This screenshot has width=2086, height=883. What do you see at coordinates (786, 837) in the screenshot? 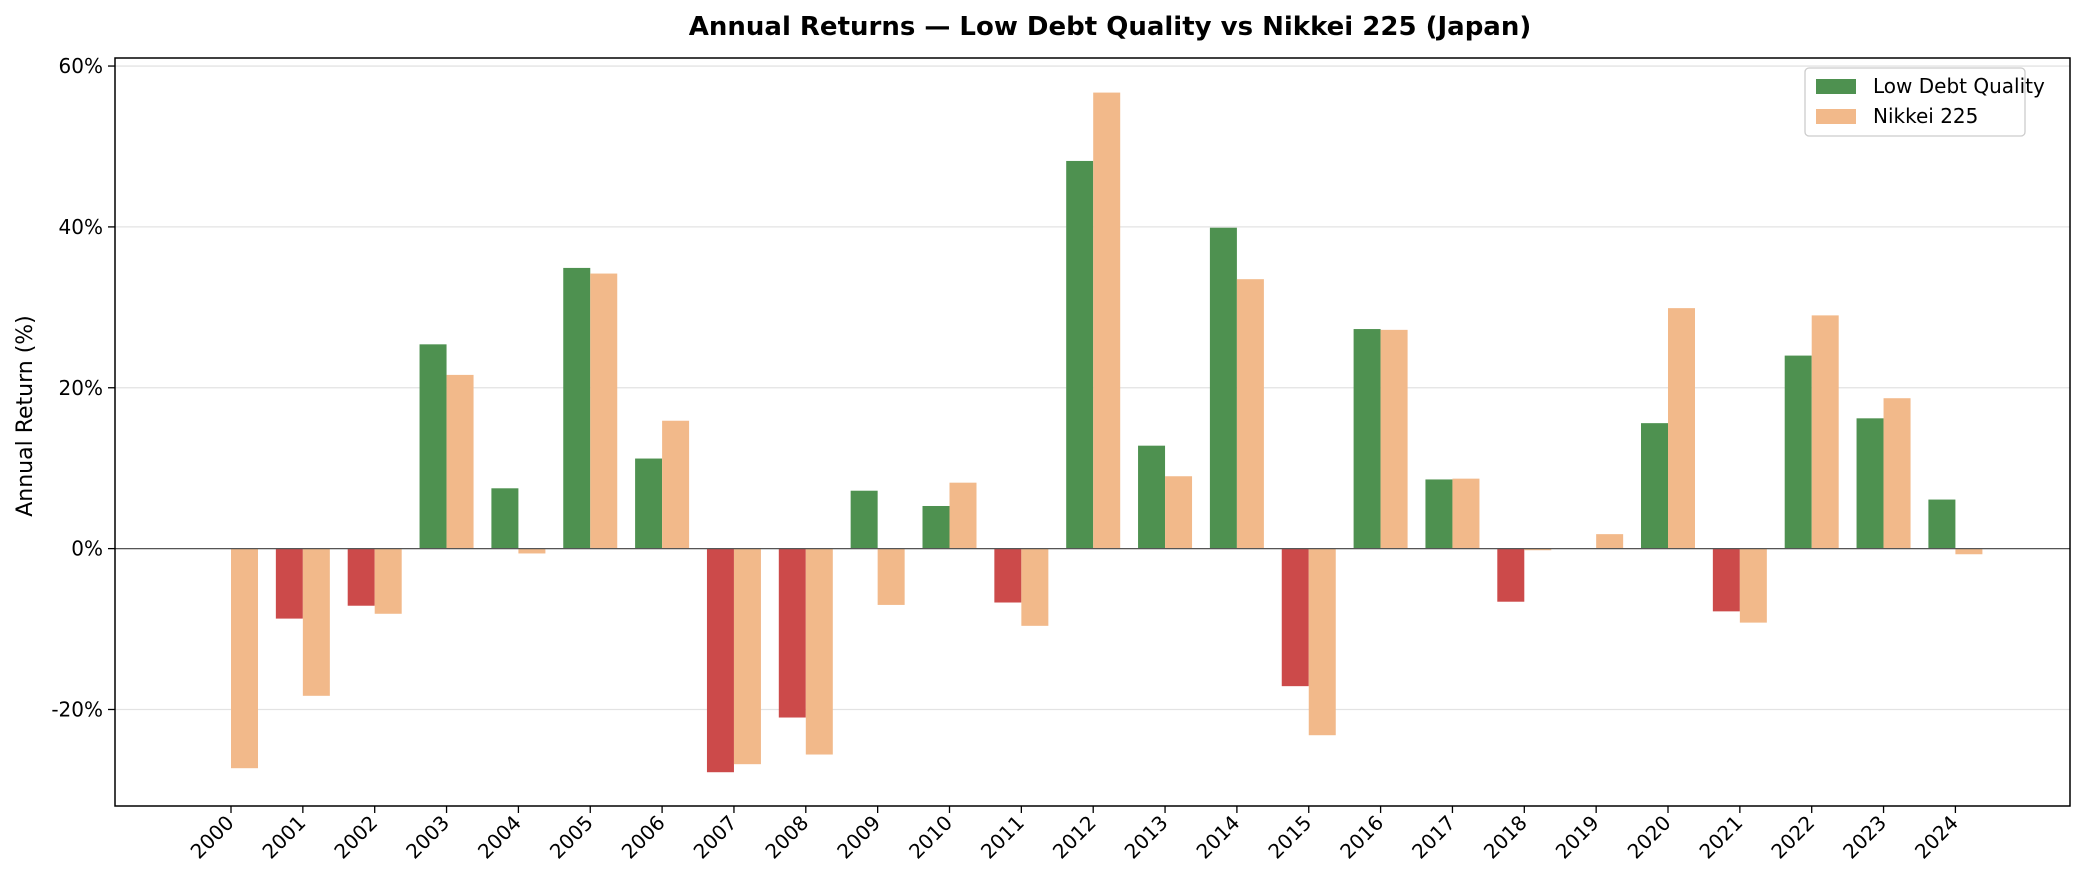
I see `x-tick-label: 2008` at bounding box center [786, 837].